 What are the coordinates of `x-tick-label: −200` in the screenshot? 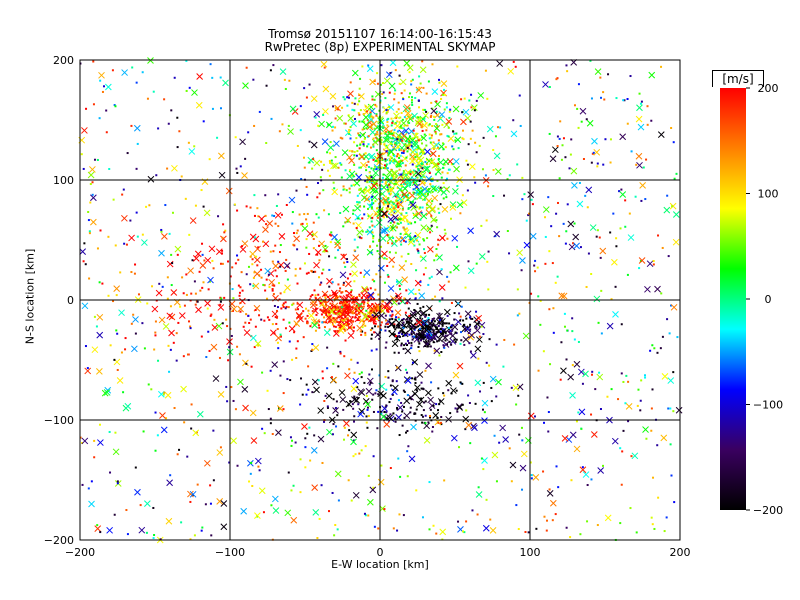 It's located at (80, 552).